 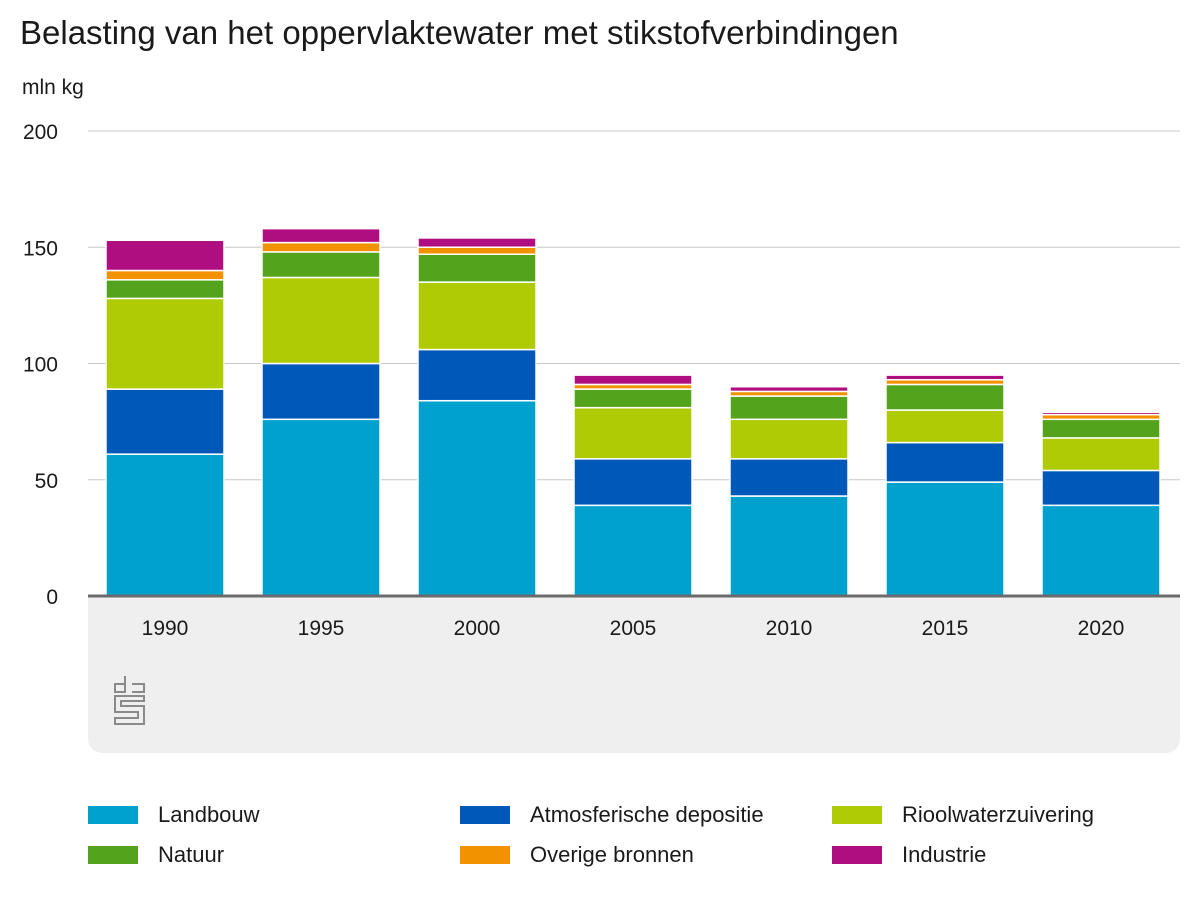 I want to click on legend-item: Industrie, so click(x=909, y=855).